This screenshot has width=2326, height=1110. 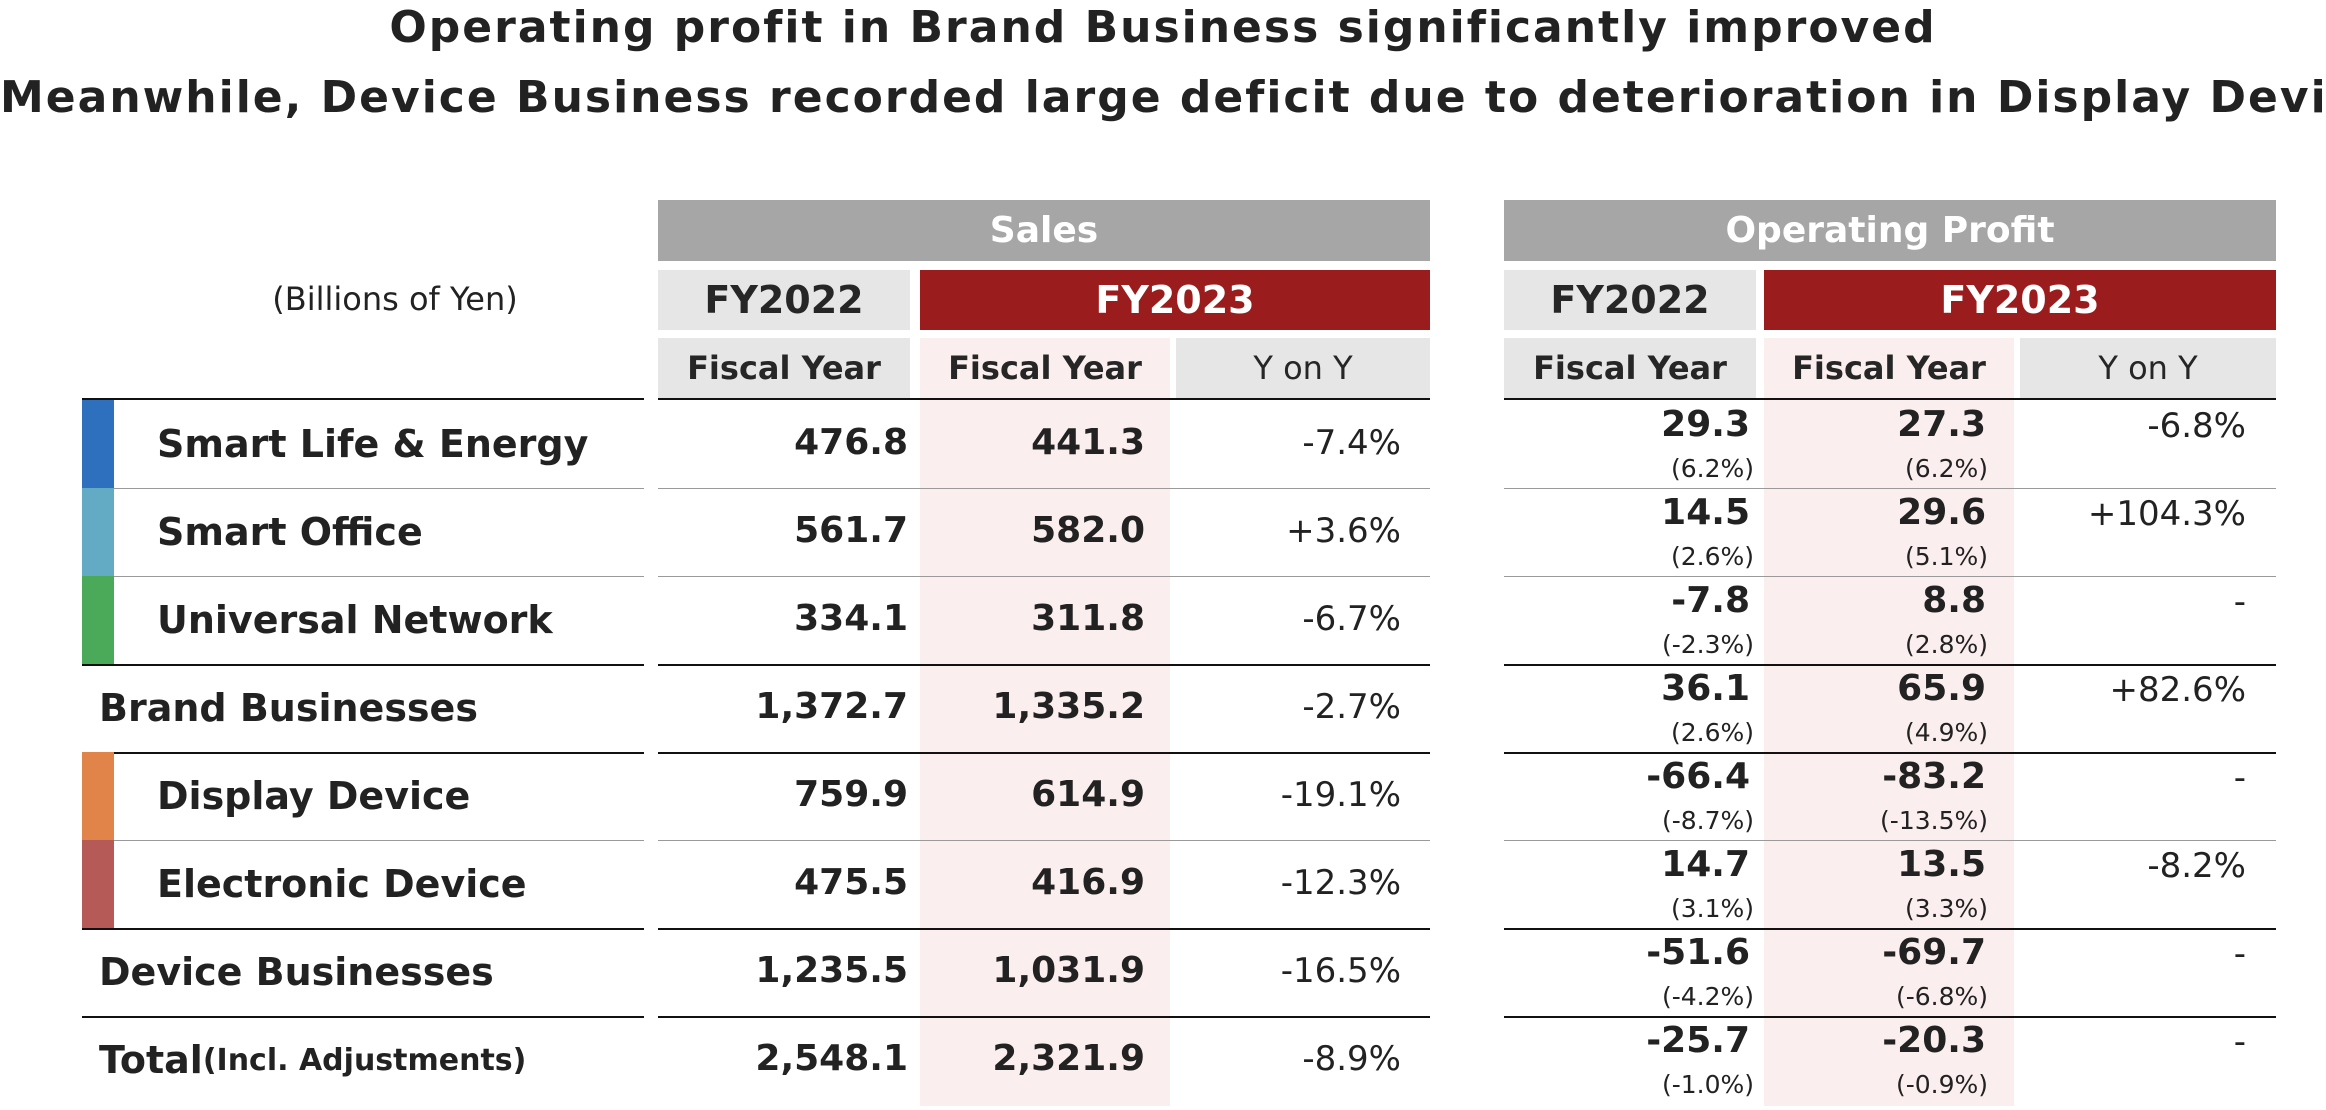 I want to click on row-display-device-op-fy2022: -66.4, so click(x=1698, y=776).